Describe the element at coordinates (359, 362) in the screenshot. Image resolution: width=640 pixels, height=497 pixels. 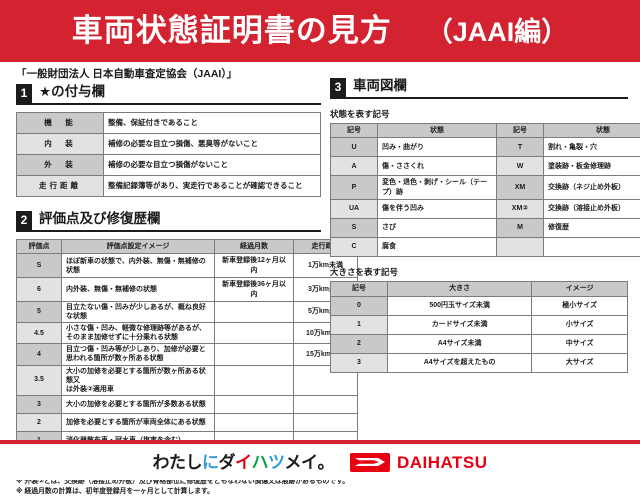
I see `cell-size-symbol: 3` at that location.